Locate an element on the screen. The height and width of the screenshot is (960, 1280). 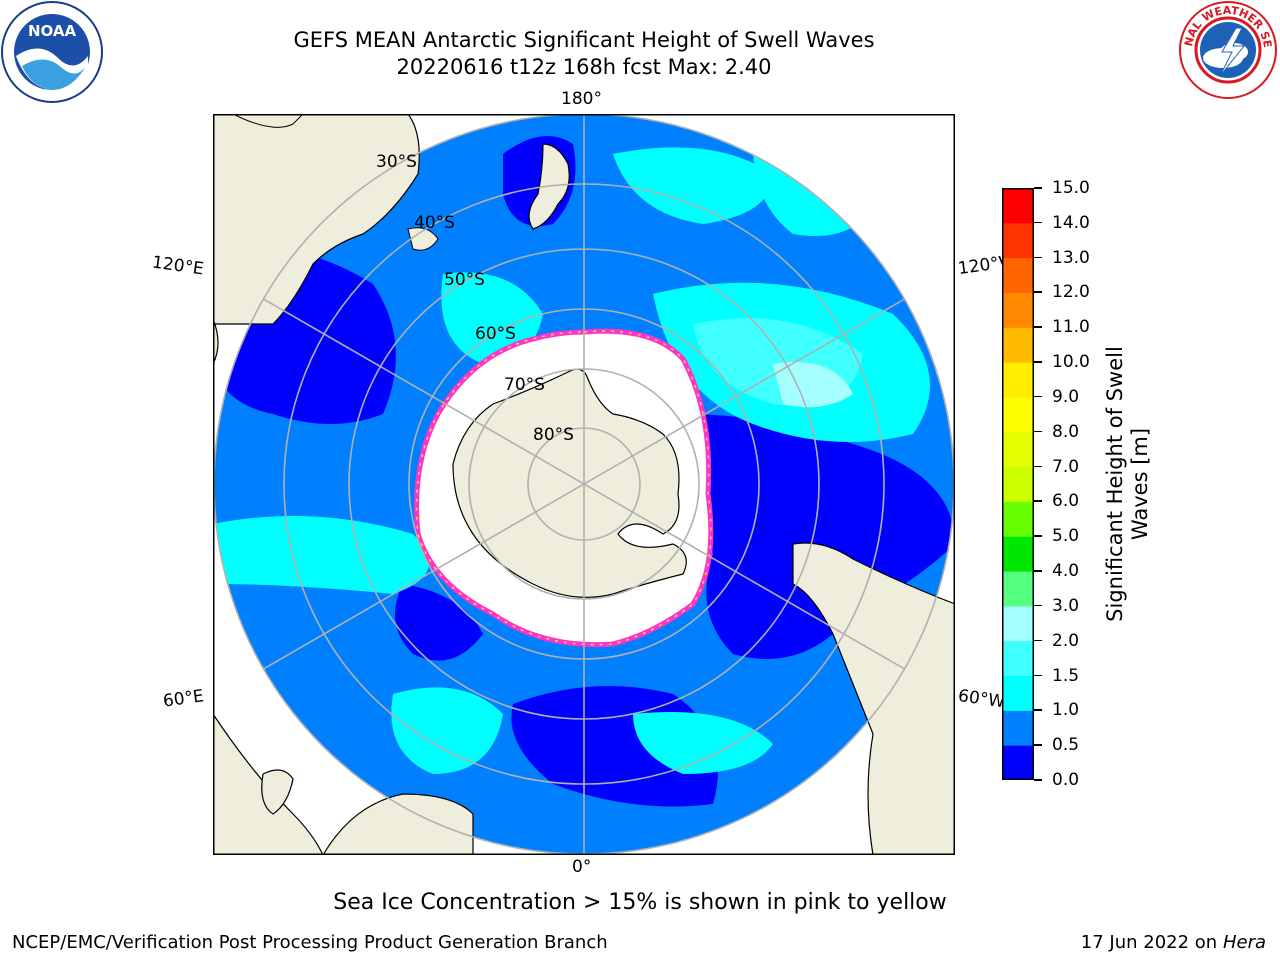
antarctica-land is located at coordinates (569, 483).